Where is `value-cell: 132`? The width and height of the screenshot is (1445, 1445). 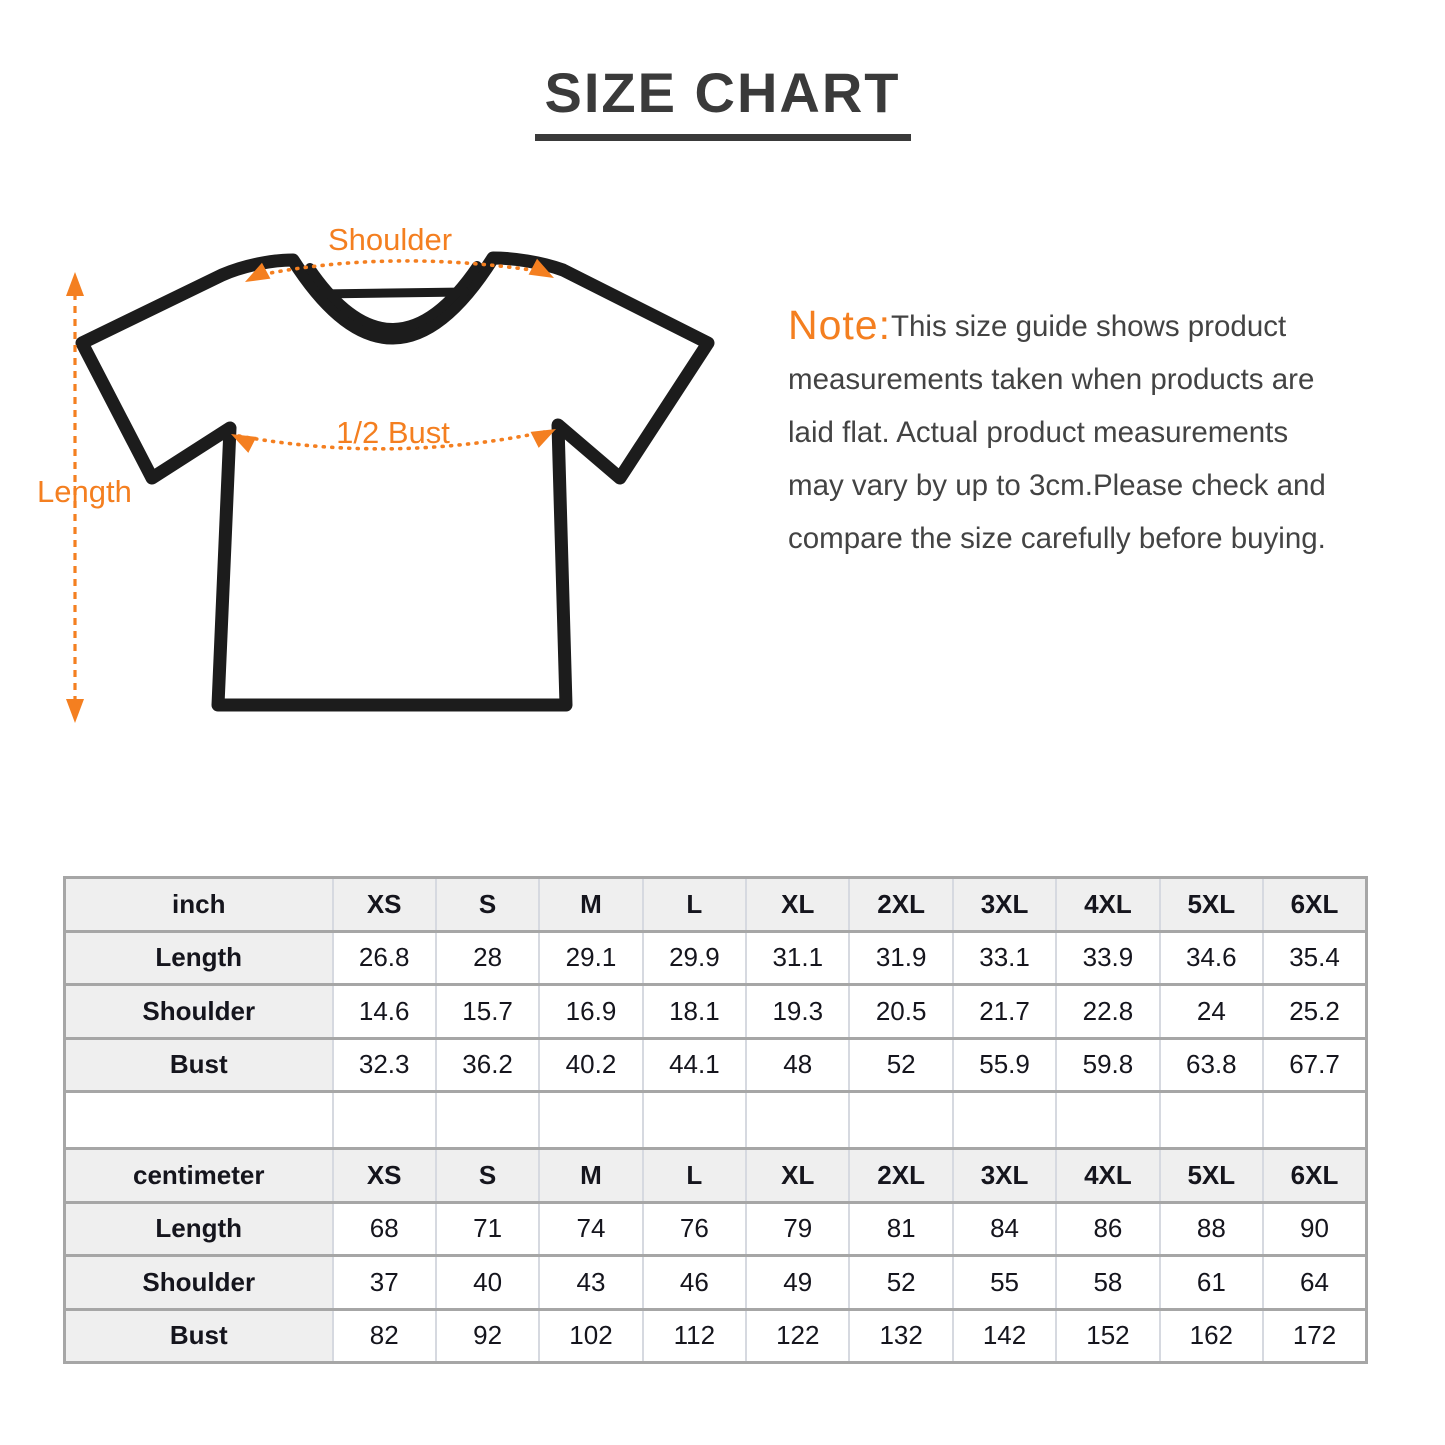
value-cell: 132 is located at coordinates (900, 1335).